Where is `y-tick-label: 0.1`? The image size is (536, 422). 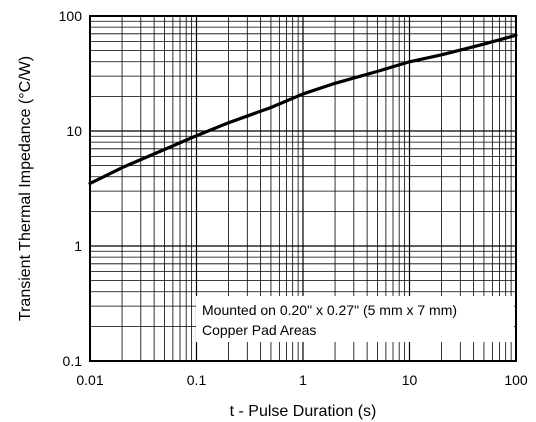 y-tick-label: 0.1 is located at coordinates (73, 361).